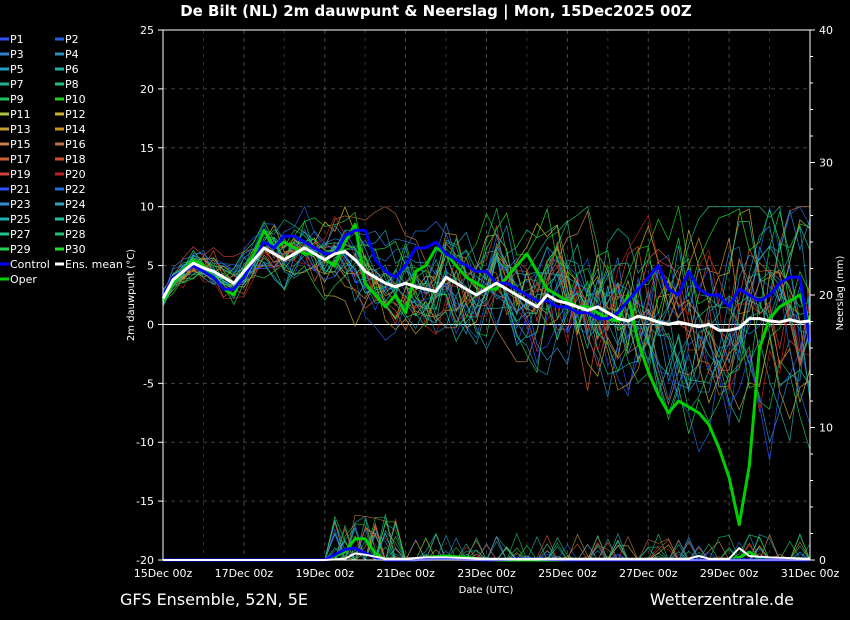 The width and height of the screenshot is (850, 620). I want to click on legend-item: P26, so click(70, 219).